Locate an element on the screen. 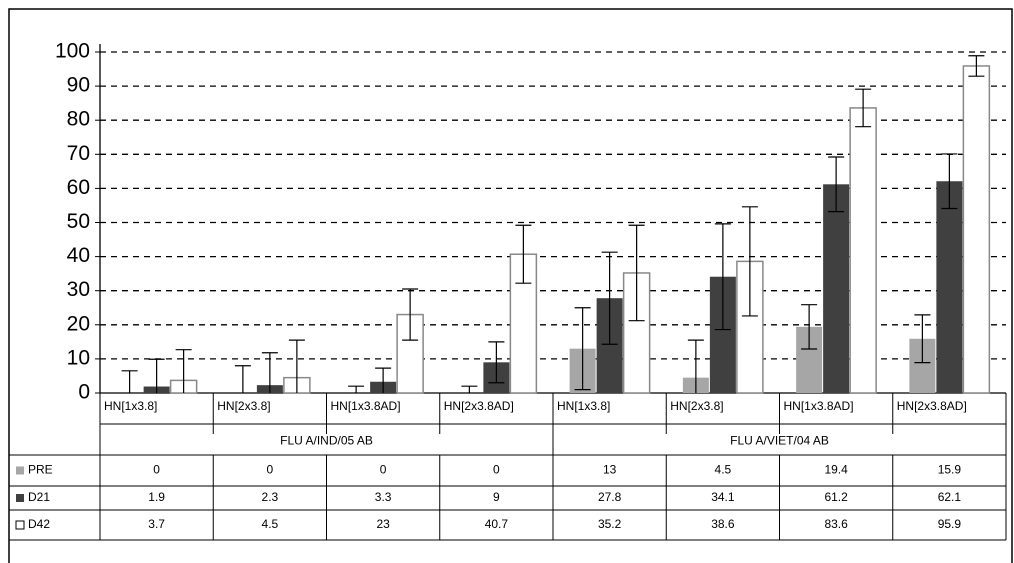  table-value: 9 is located at coordinates (496, 497).